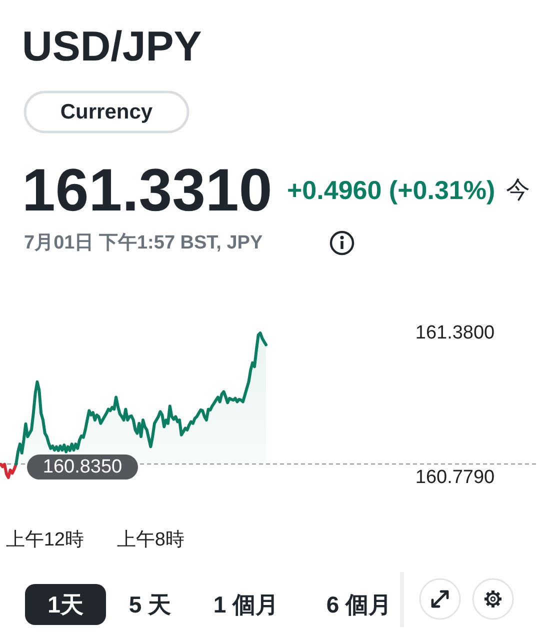  I want to click on y-tick-label: 161.3800, so click(455, 333).